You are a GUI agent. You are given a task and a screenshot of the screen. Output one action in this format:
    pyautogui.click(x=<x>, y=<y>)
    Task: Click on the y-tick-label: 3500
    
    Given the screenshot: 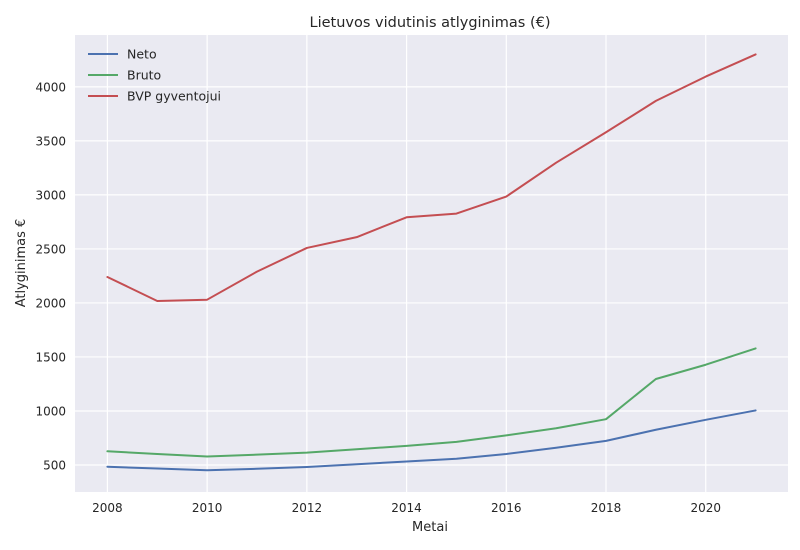 What is the action you would take?
    pyautogui.click(x=50, y=141)
    